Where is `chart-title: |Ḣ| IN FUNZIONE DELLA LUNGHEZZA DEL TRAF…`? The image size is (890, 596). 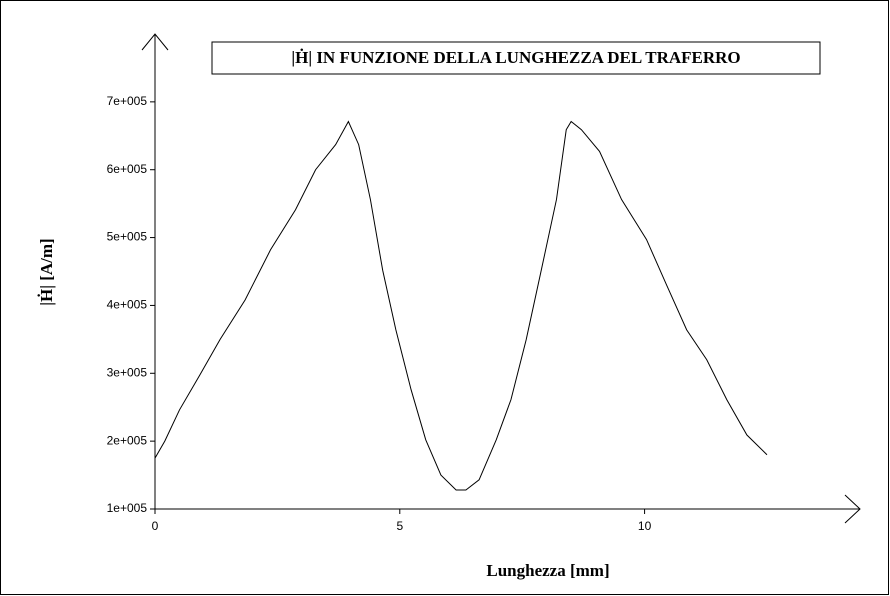 chart-title: |Ḣ| IN FUNZIONE DELLA LUNGHEZZA DEL TRAF… is located at coordinates (515, 57).